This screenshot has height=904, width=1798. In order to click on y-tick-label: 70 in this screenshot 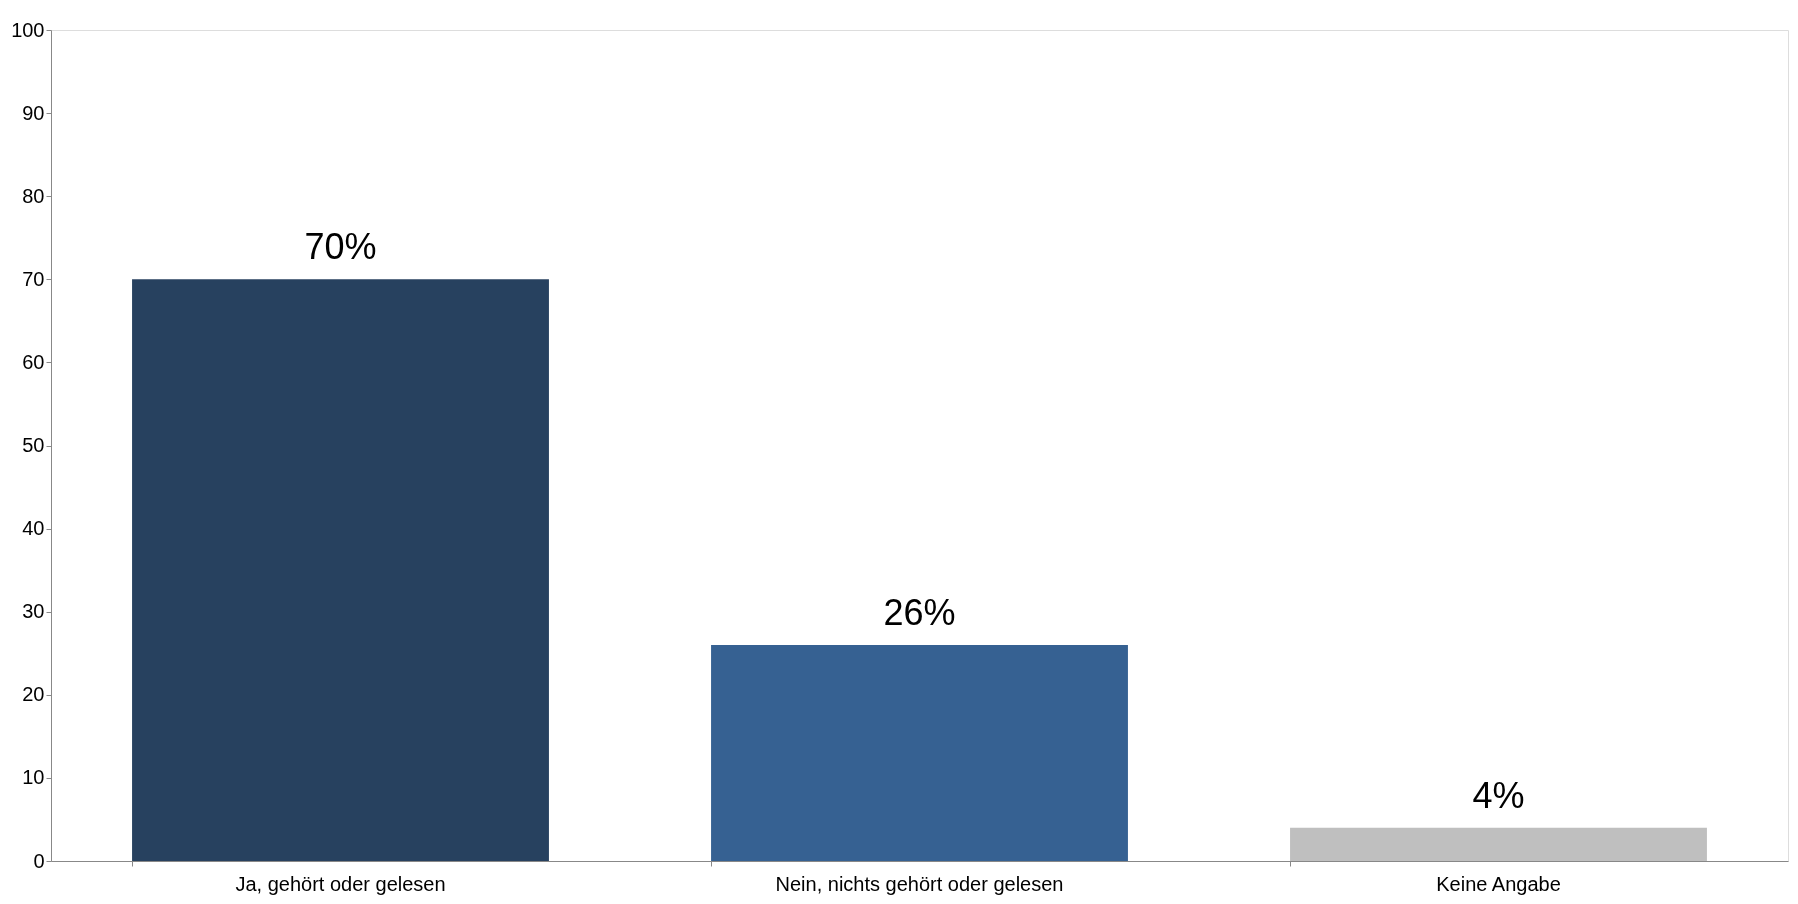, I will do `click(33, 278)`.